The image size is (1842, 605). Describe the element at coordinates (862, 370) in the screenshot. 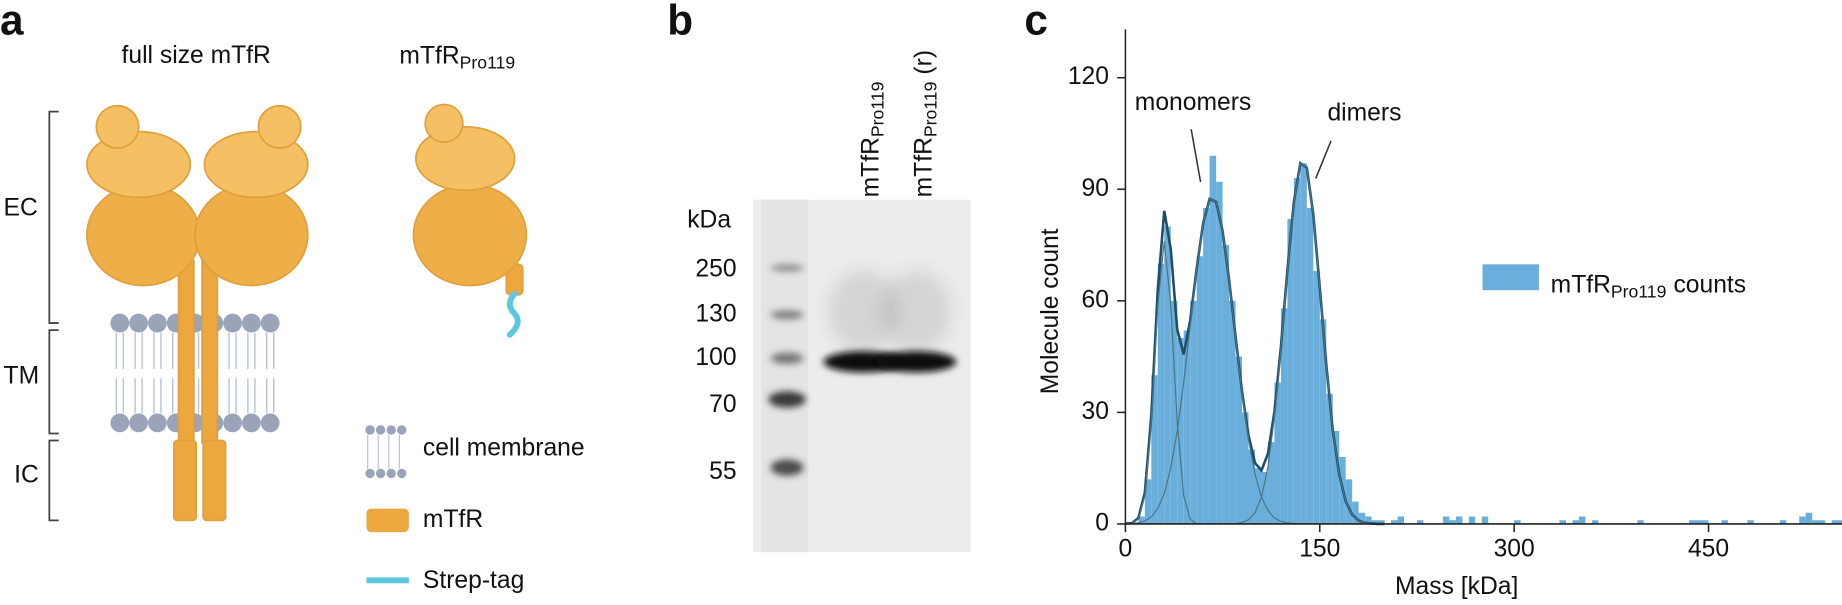

I see `gel-bands` at that location.